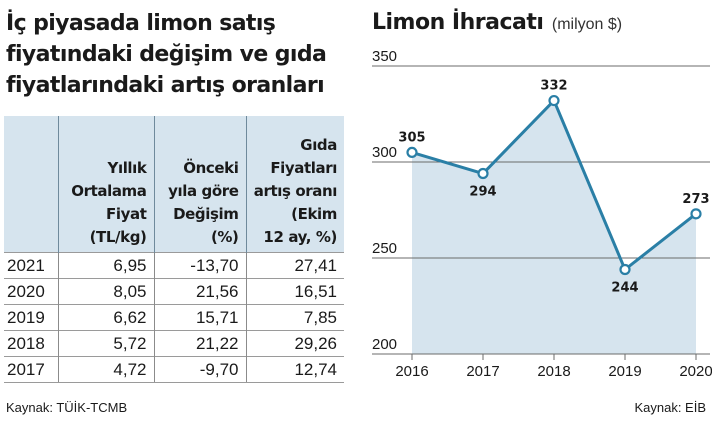  What do you see at coordinates (199, 264) in the screenshot?
I see `cell-change: -13,70` at bounding box center [199, 264].